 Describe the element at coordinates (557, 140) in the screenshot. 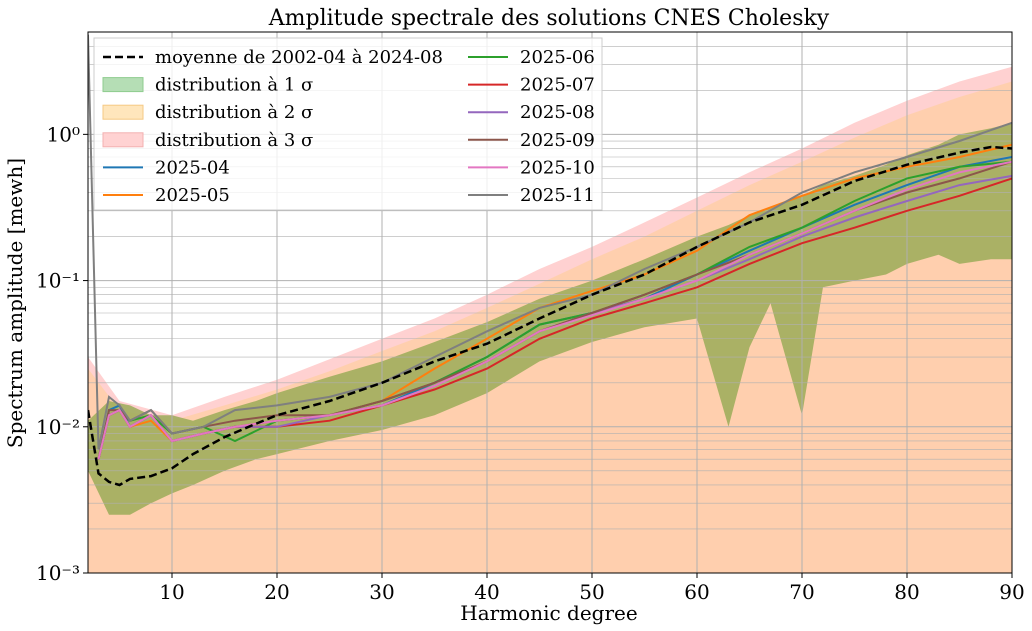

I see `legend-label-2025-09: 2025-09` at that location.